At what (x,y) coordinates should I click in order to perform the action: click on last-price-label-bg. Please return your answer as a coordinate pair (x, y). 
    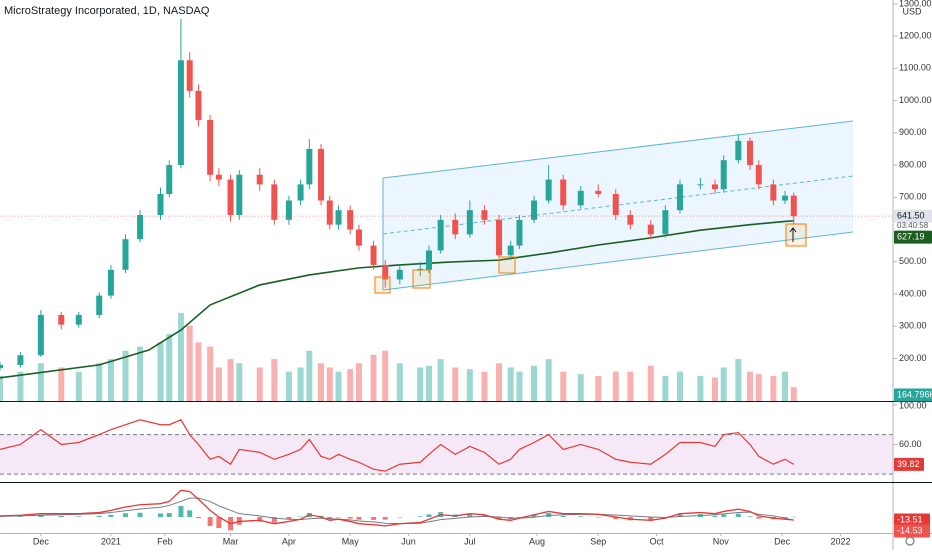
    Looking at the image, I should click on (913, 216).